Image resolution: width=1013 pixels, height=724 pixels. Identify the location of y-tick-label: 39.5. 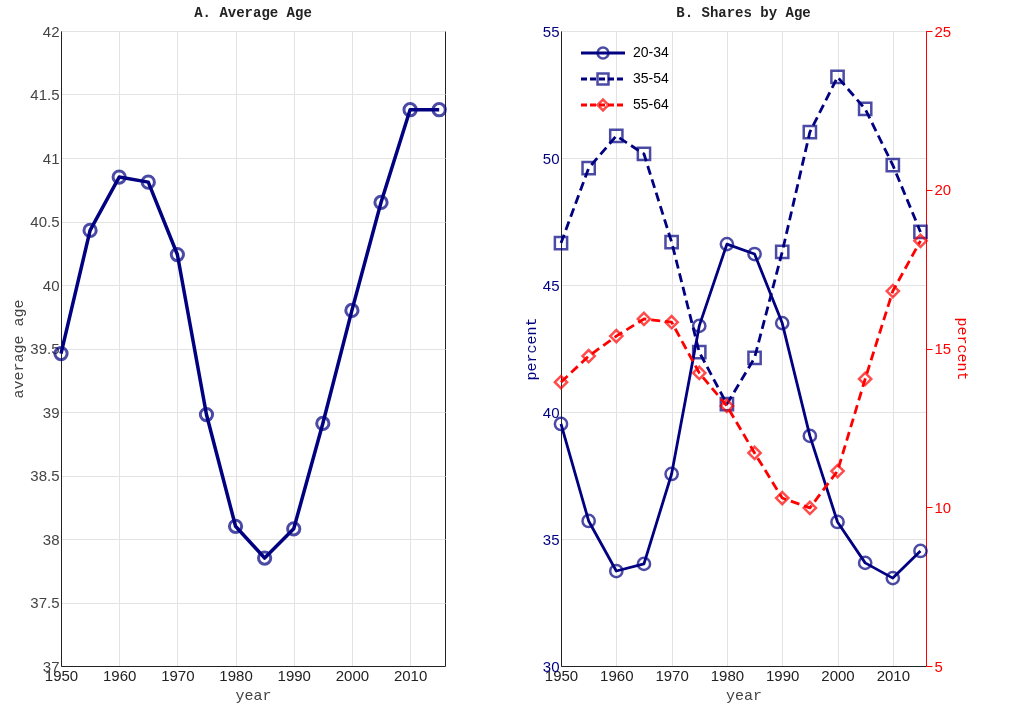
(45, 348).